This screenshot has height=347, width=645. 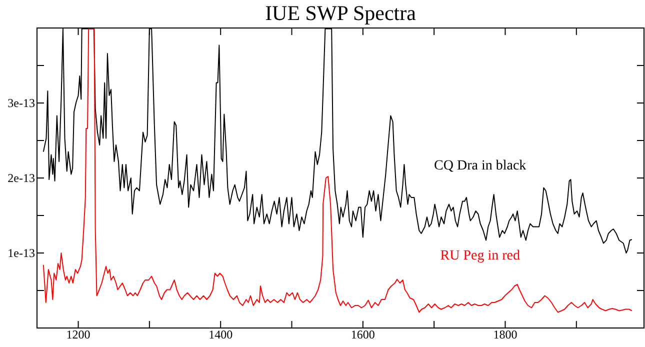 I want to click on y-tick-label: 3e-13, so click(x=21, y=103).